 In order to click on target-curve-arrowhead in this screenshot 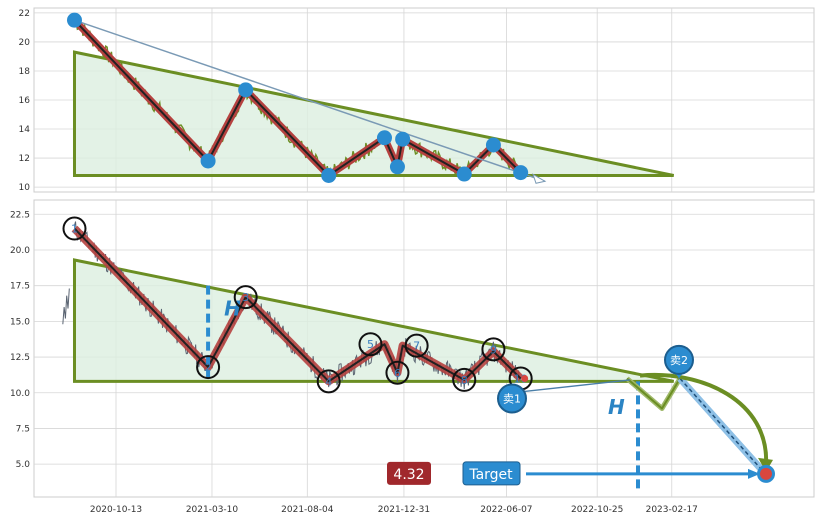, I will do `click(765, 464)`.